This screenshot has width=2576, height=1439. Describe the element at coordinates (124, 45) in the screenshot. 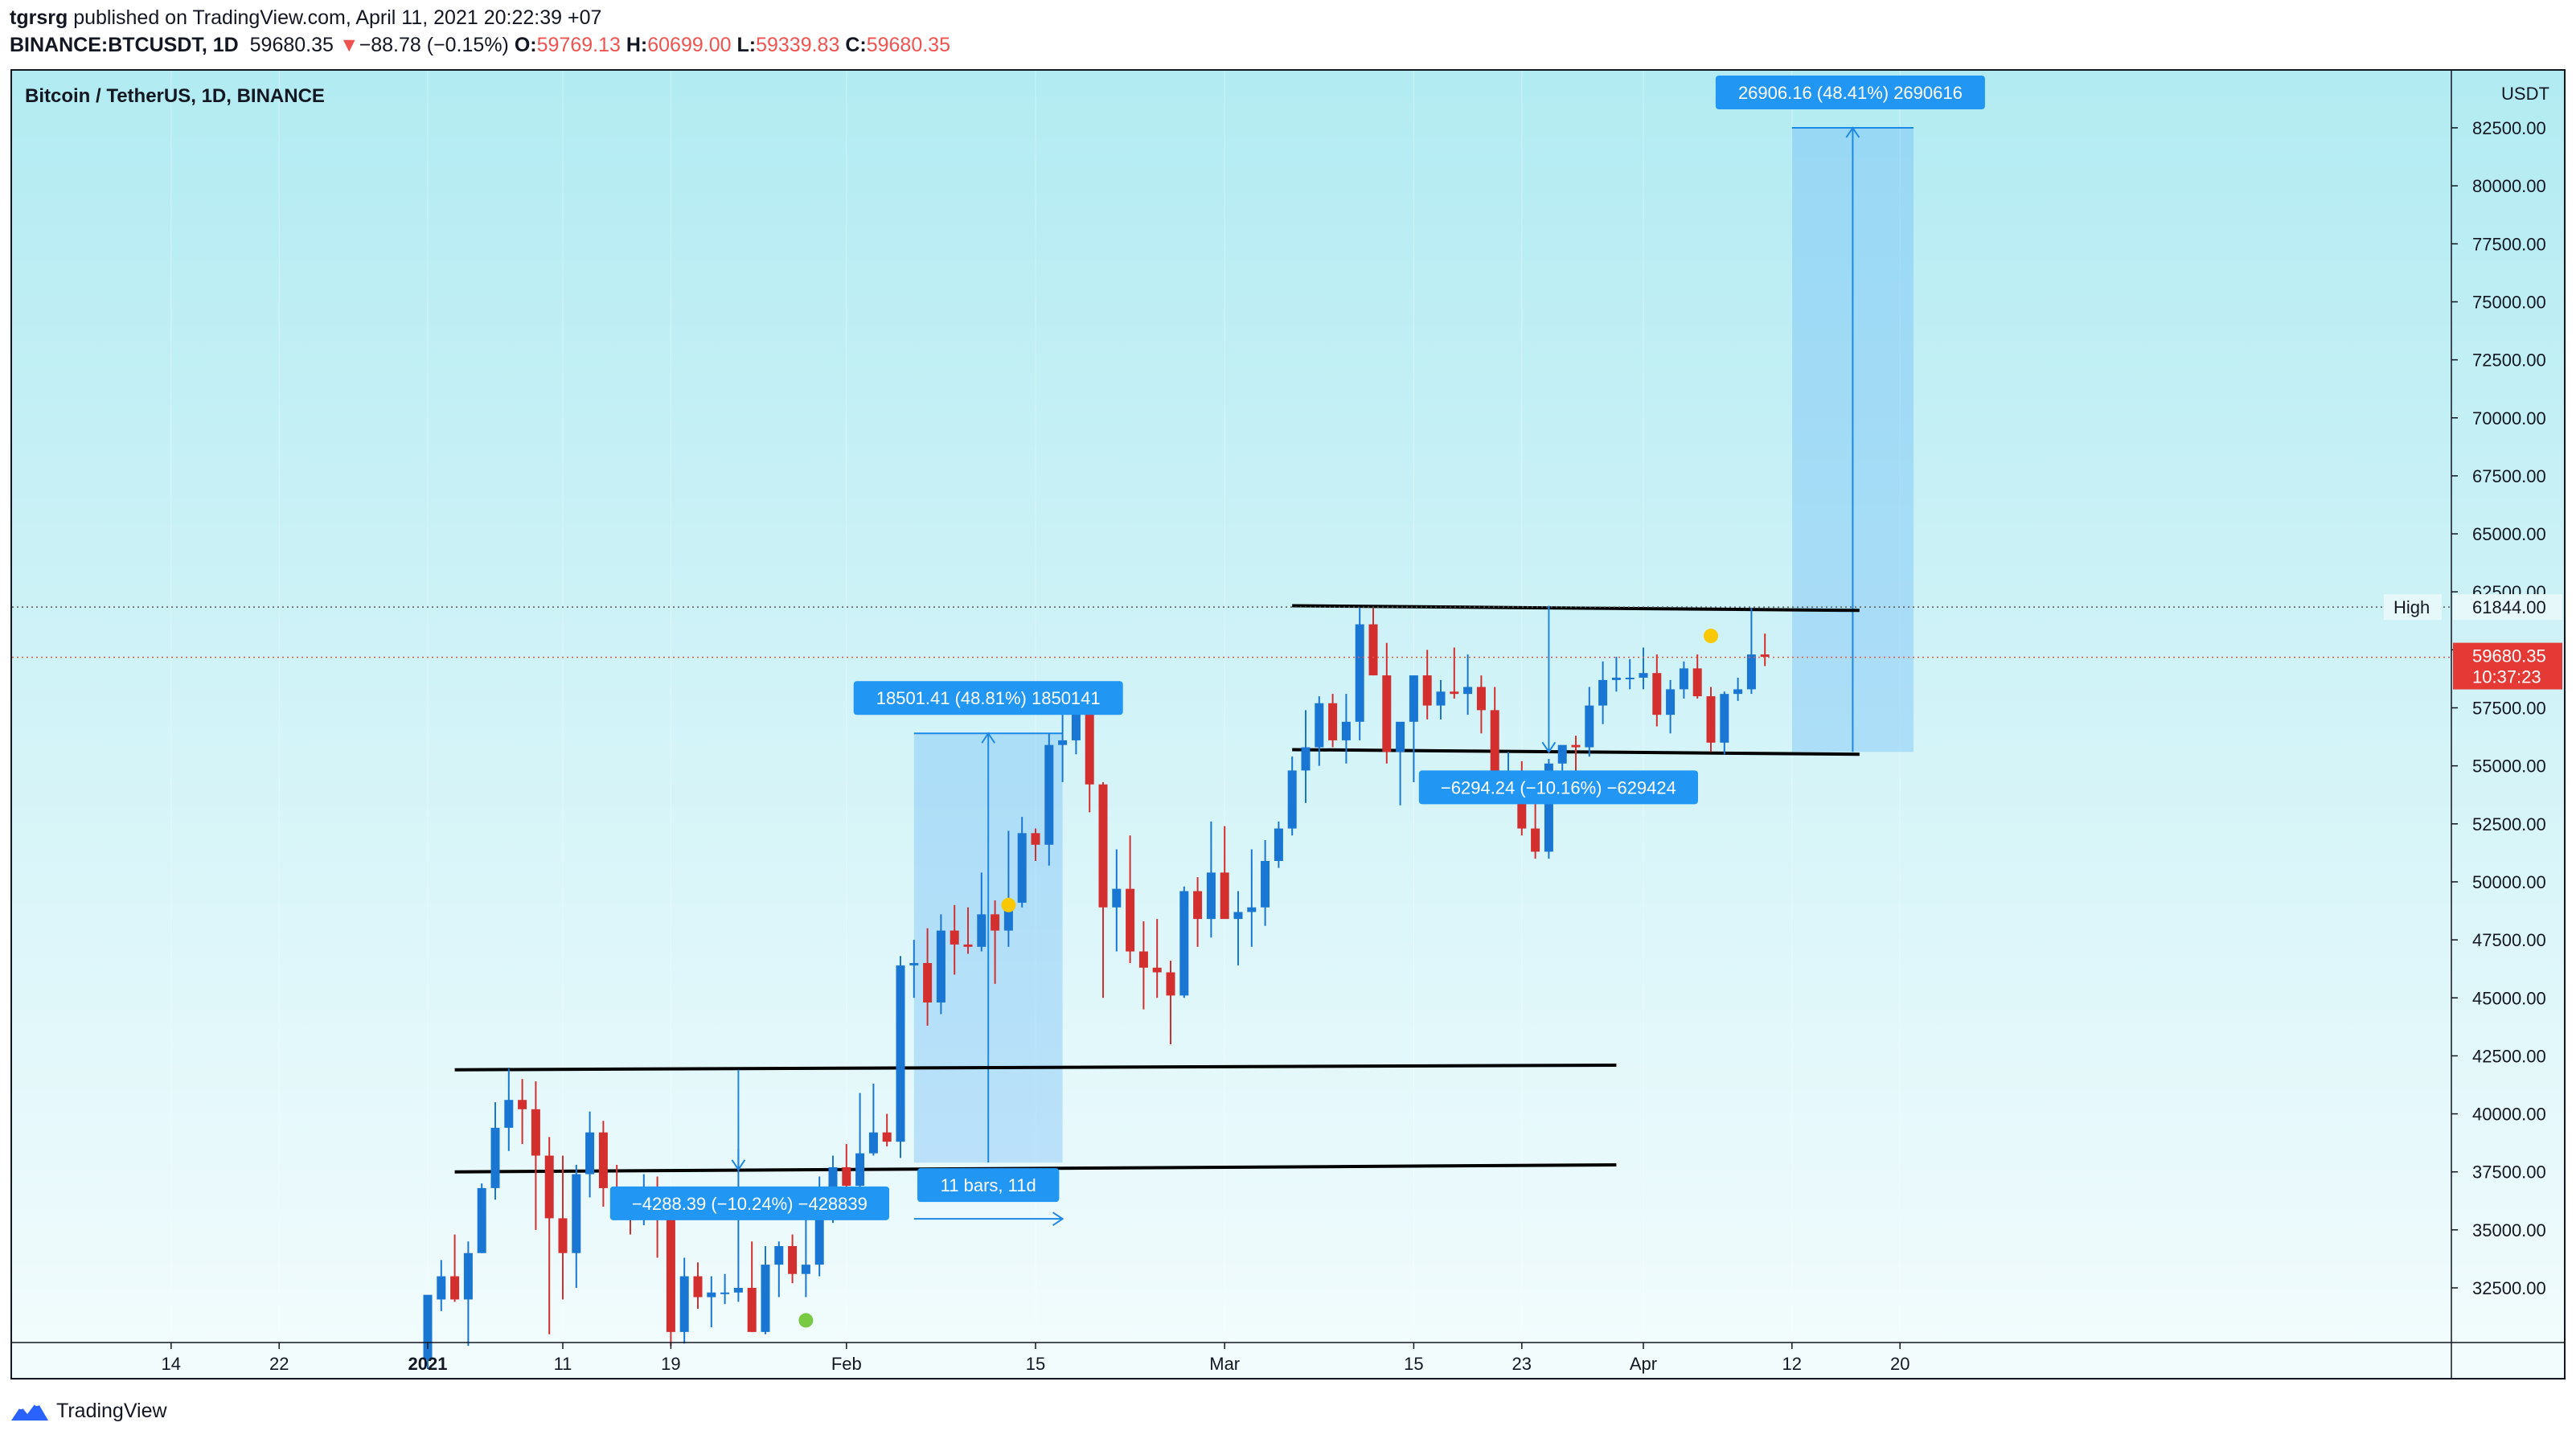

I see `symbol-label: BINANCE:BTCUSDT, 1D` at that location.